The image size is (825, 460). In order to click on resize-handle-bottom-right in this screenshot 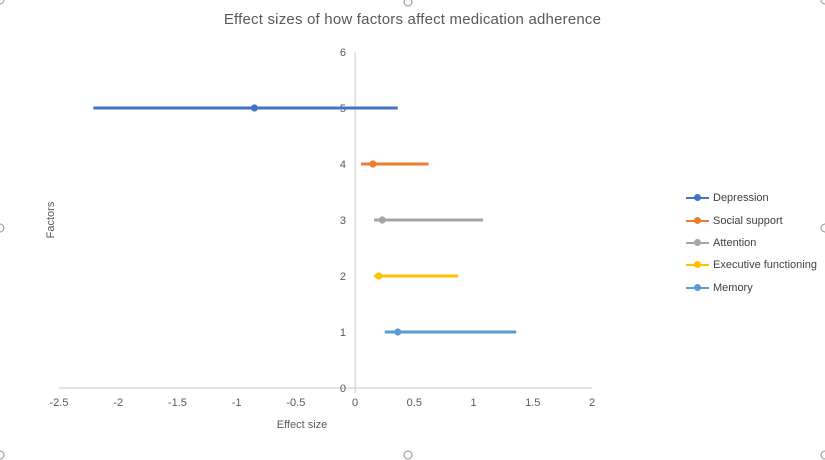, I will do `click(823, 455)`.